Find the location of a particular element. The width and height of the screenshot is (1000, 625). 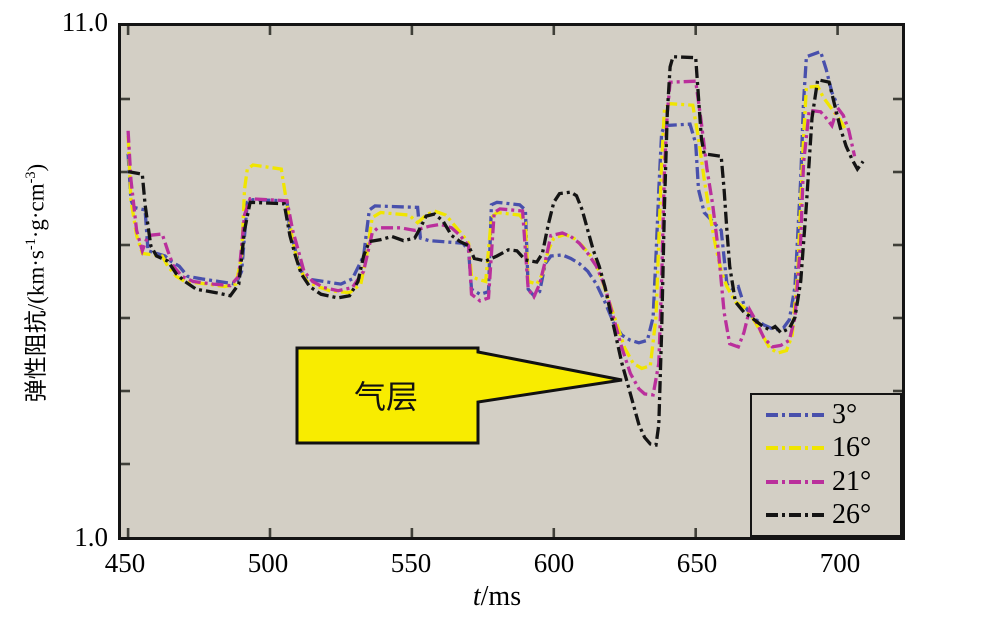

legend: 3° 16° 21° 26° is located at coordinates (826, 465).